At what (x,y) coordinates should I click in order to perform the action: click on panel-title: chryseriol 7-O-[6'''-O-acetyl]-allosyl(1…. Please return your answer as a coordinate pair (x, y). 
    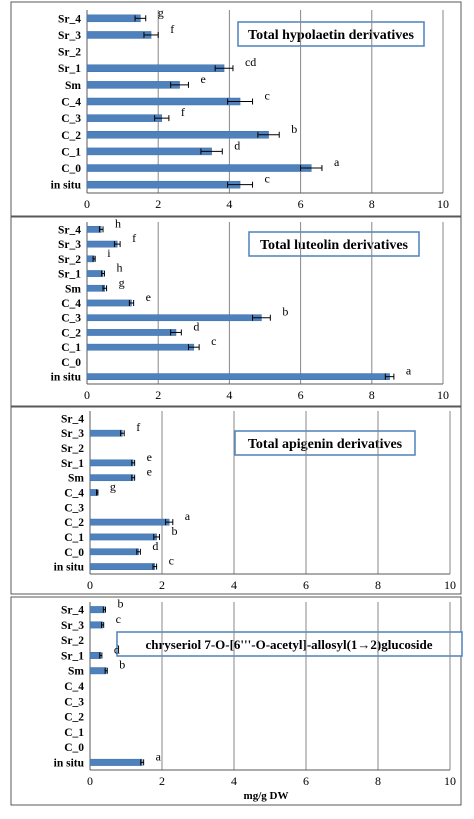
    Looking at the image, I should click on (288, 644).